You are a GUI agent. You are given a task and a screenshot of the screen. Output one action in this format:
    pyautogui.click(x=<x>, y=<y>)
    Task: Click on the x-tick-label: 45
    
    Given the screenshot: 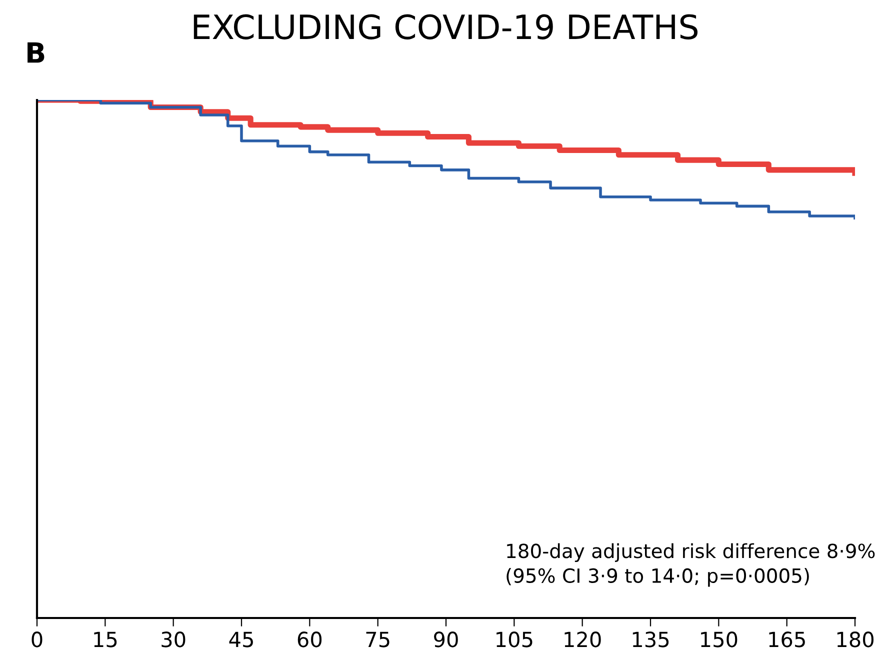 What is the action you would take?
    pyautogui.click(x=241, y=640)
    